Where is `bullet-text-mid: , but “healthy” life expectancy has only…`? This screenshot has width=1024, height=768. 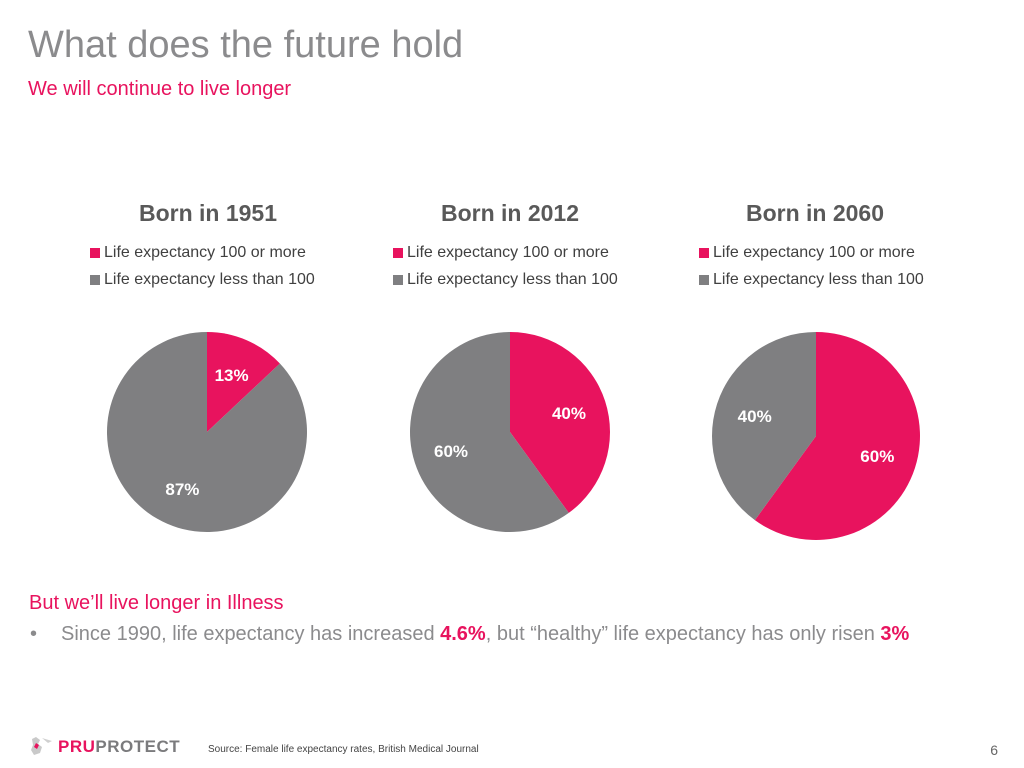
bullet-text-mid: , but “healthy” life expectancy has only… is located at coordinates (683, 634).